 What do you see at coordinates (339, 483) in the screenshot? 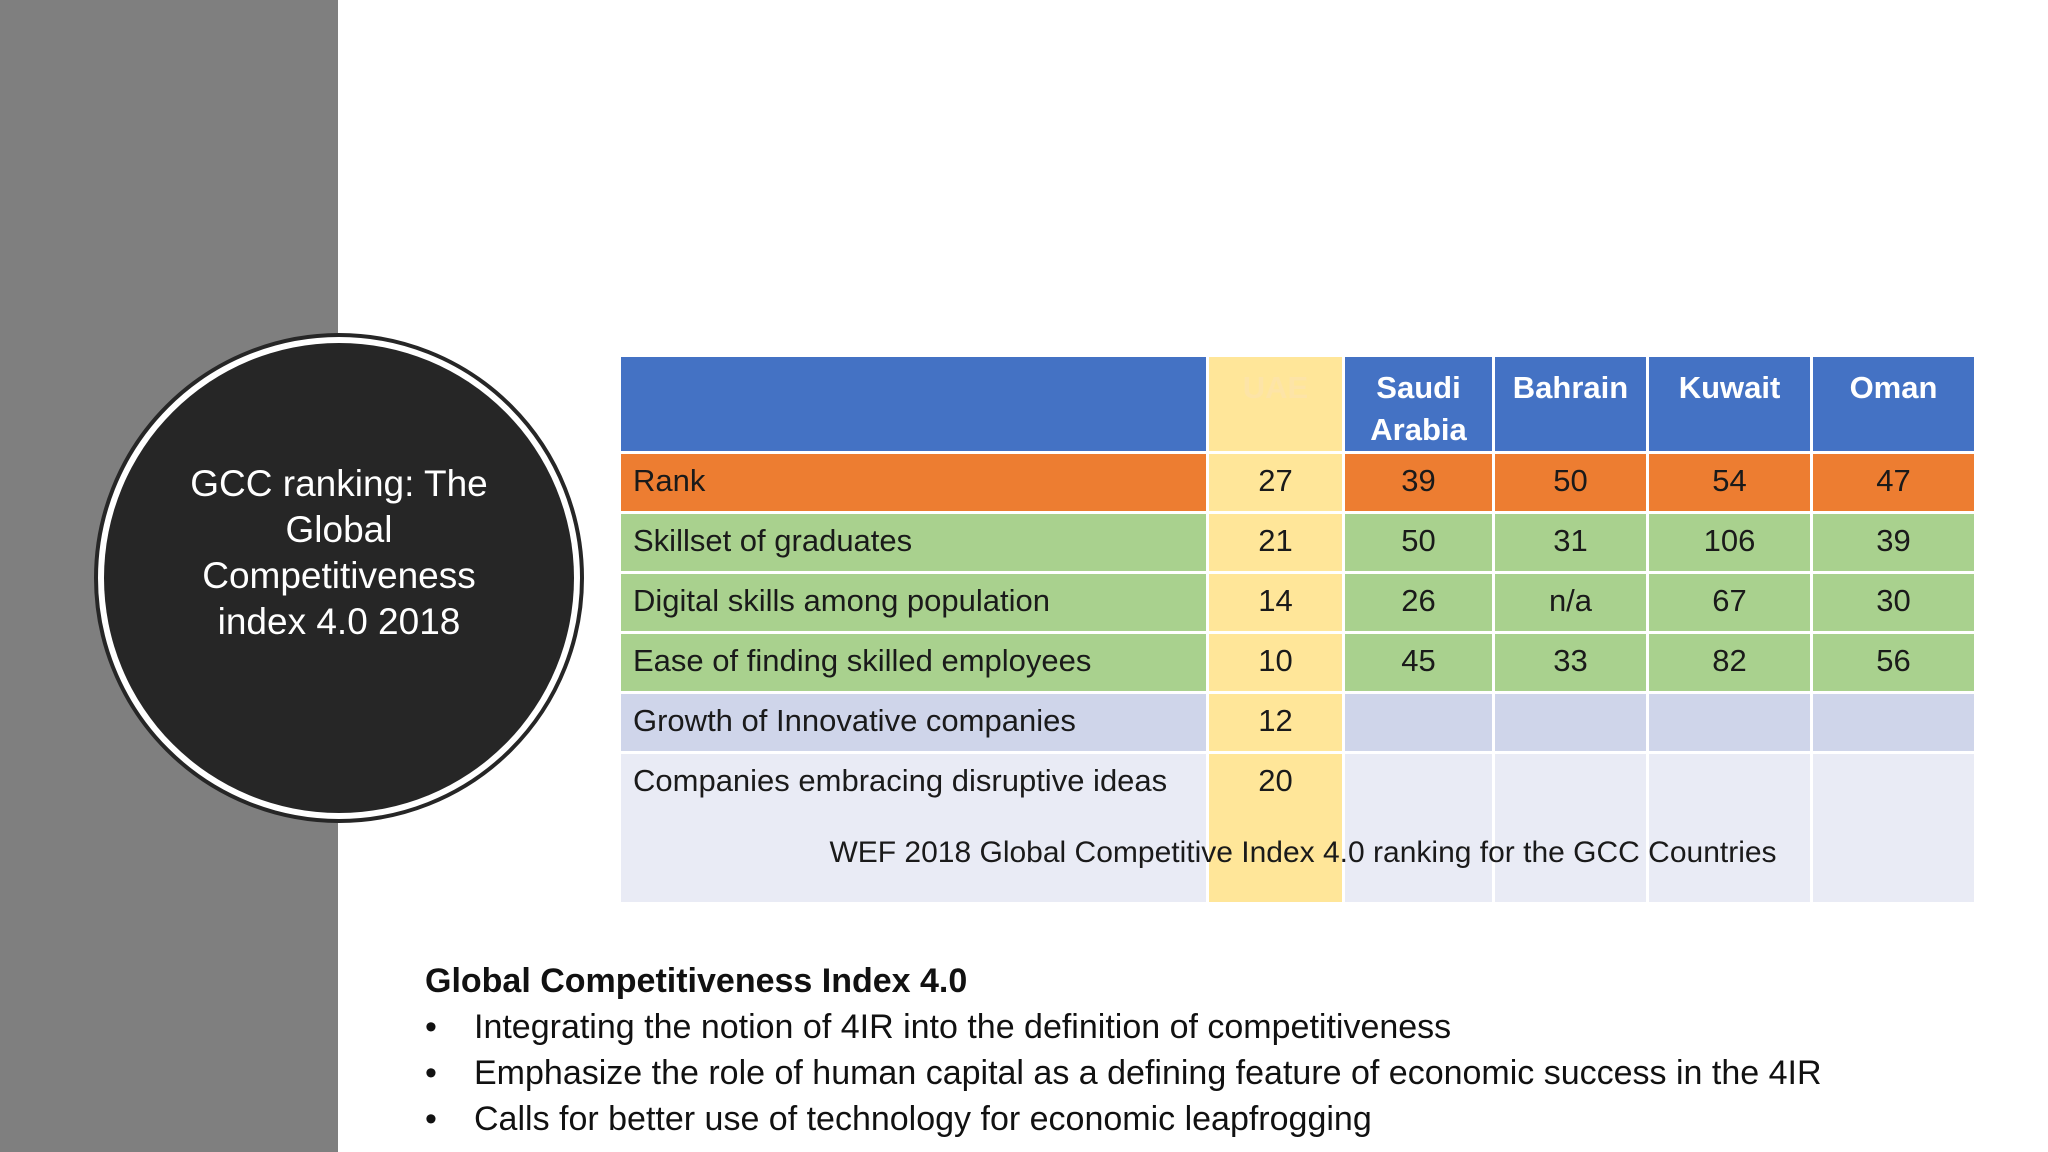
I see `slide-title-line: GCC ranking: The` at bounding box center [339, 483].